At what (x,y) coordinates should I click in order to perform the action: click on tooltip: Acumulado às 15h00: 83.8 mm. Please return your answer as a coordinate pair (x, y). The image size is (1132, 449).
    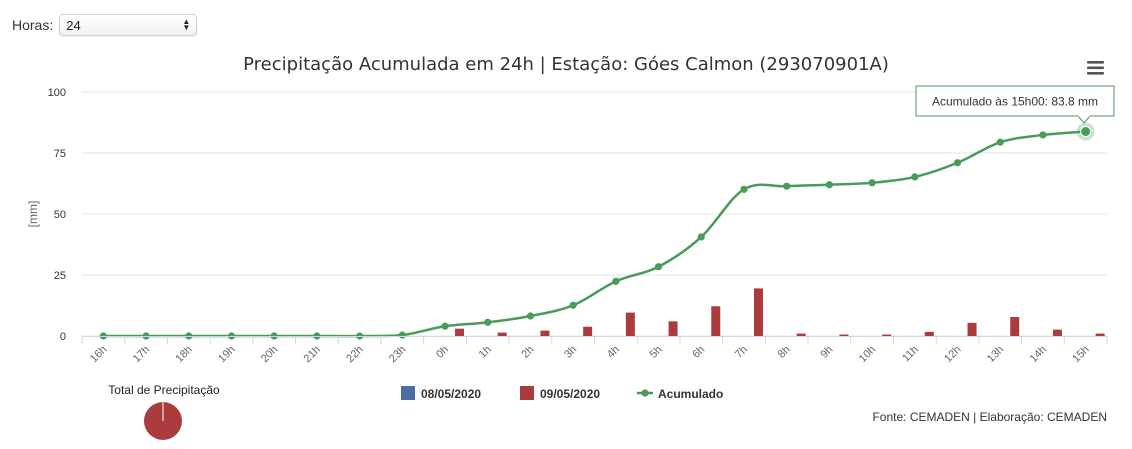
    Looking at the image, I should click on (1015, 104).